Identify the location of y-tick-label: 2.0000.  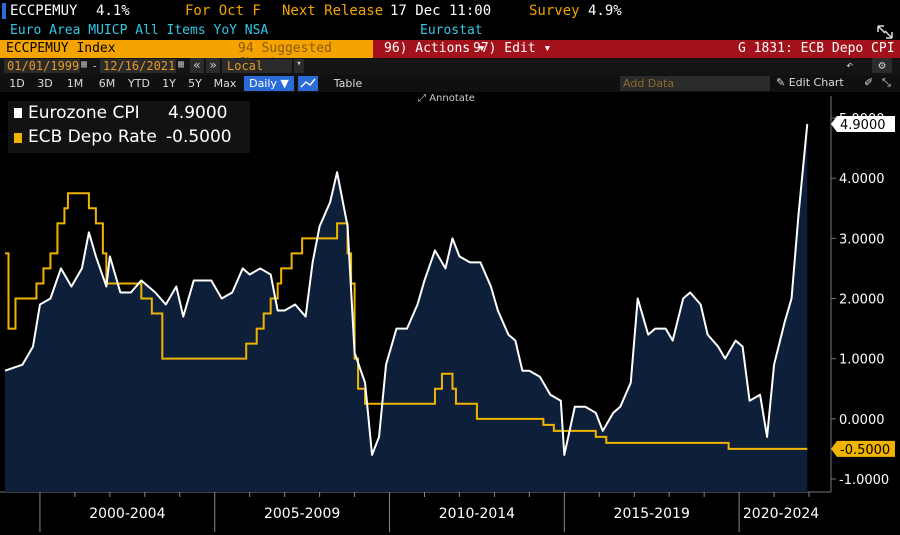
(862, 300).